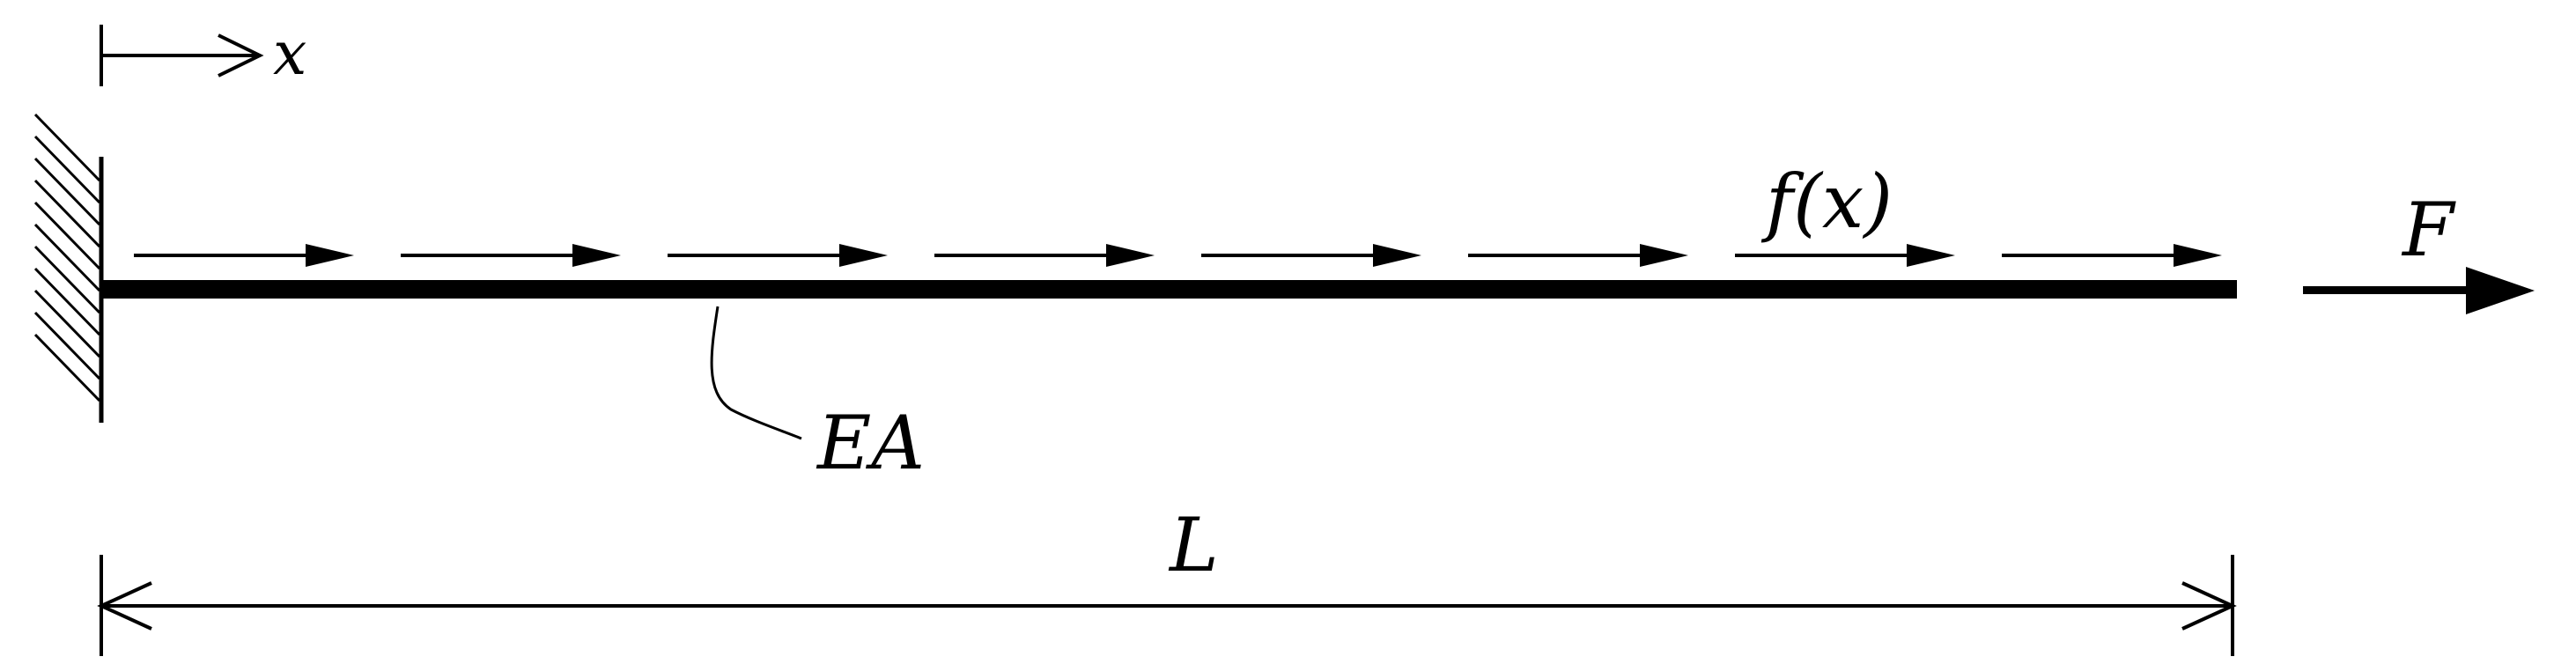  What do you see at coordinates (2389, 290) in the screenshot?
I see `point-force-shaft` at bounding box center [2389, 290].